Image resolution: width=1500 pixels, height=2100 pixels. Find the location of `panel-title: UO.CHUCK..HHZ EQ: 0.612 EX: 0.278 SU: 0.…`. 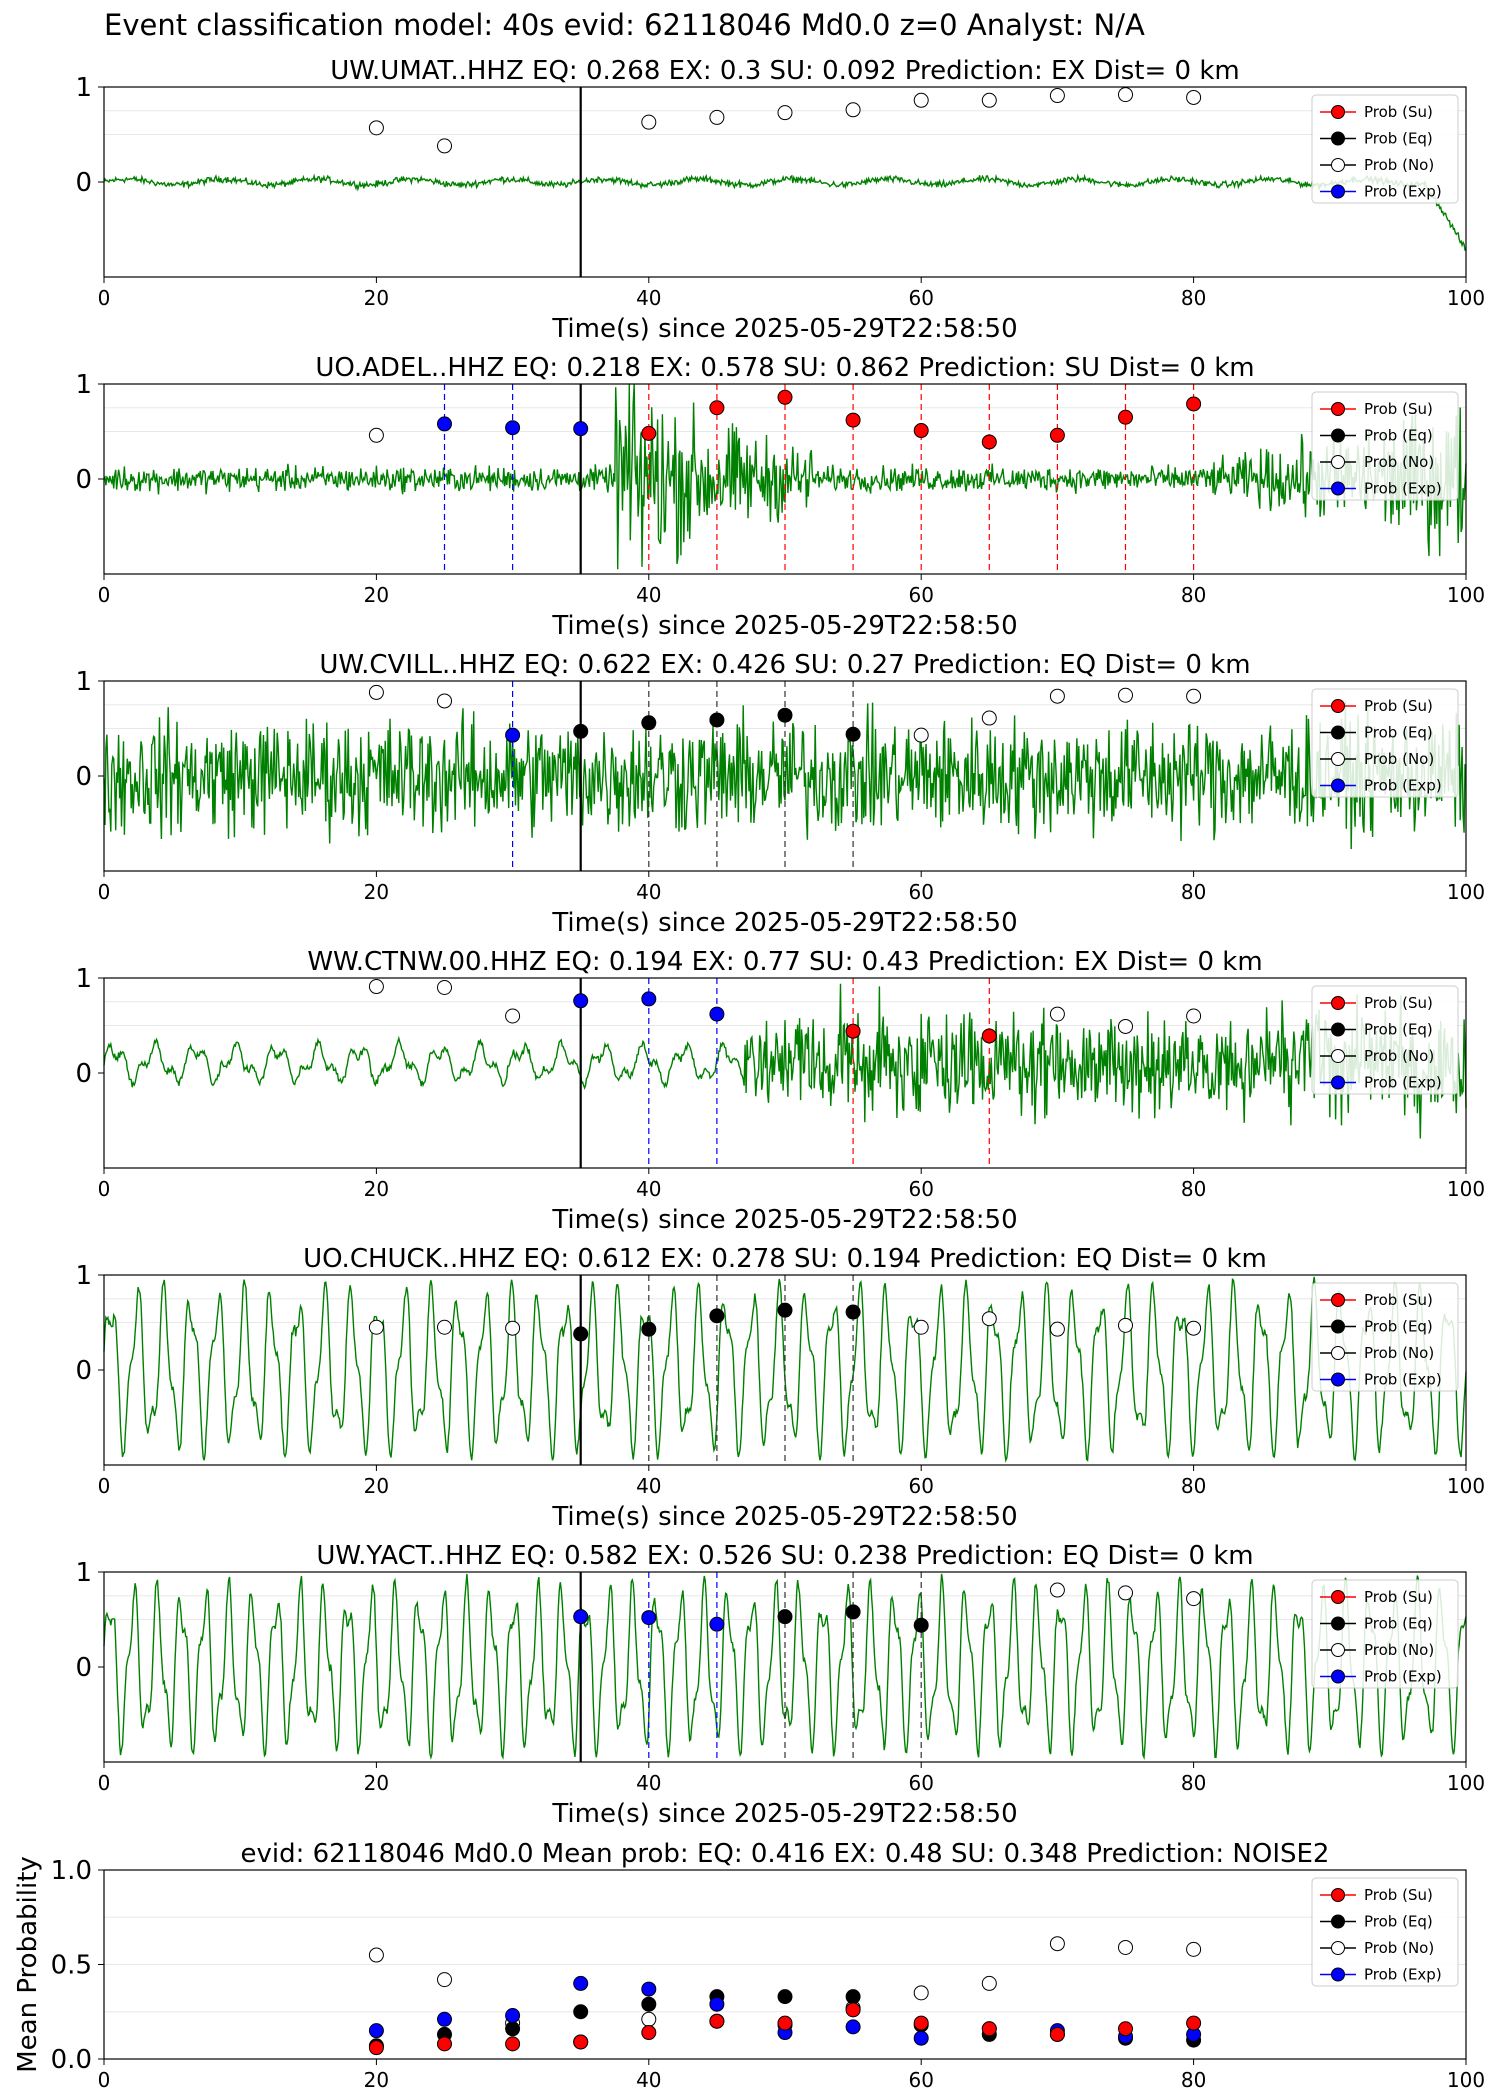

panel-title: UO.CHUCK..HHZ EQ: 0.612 EX: 0.278 SU: 0.… is located at coordinates (785, 1259).